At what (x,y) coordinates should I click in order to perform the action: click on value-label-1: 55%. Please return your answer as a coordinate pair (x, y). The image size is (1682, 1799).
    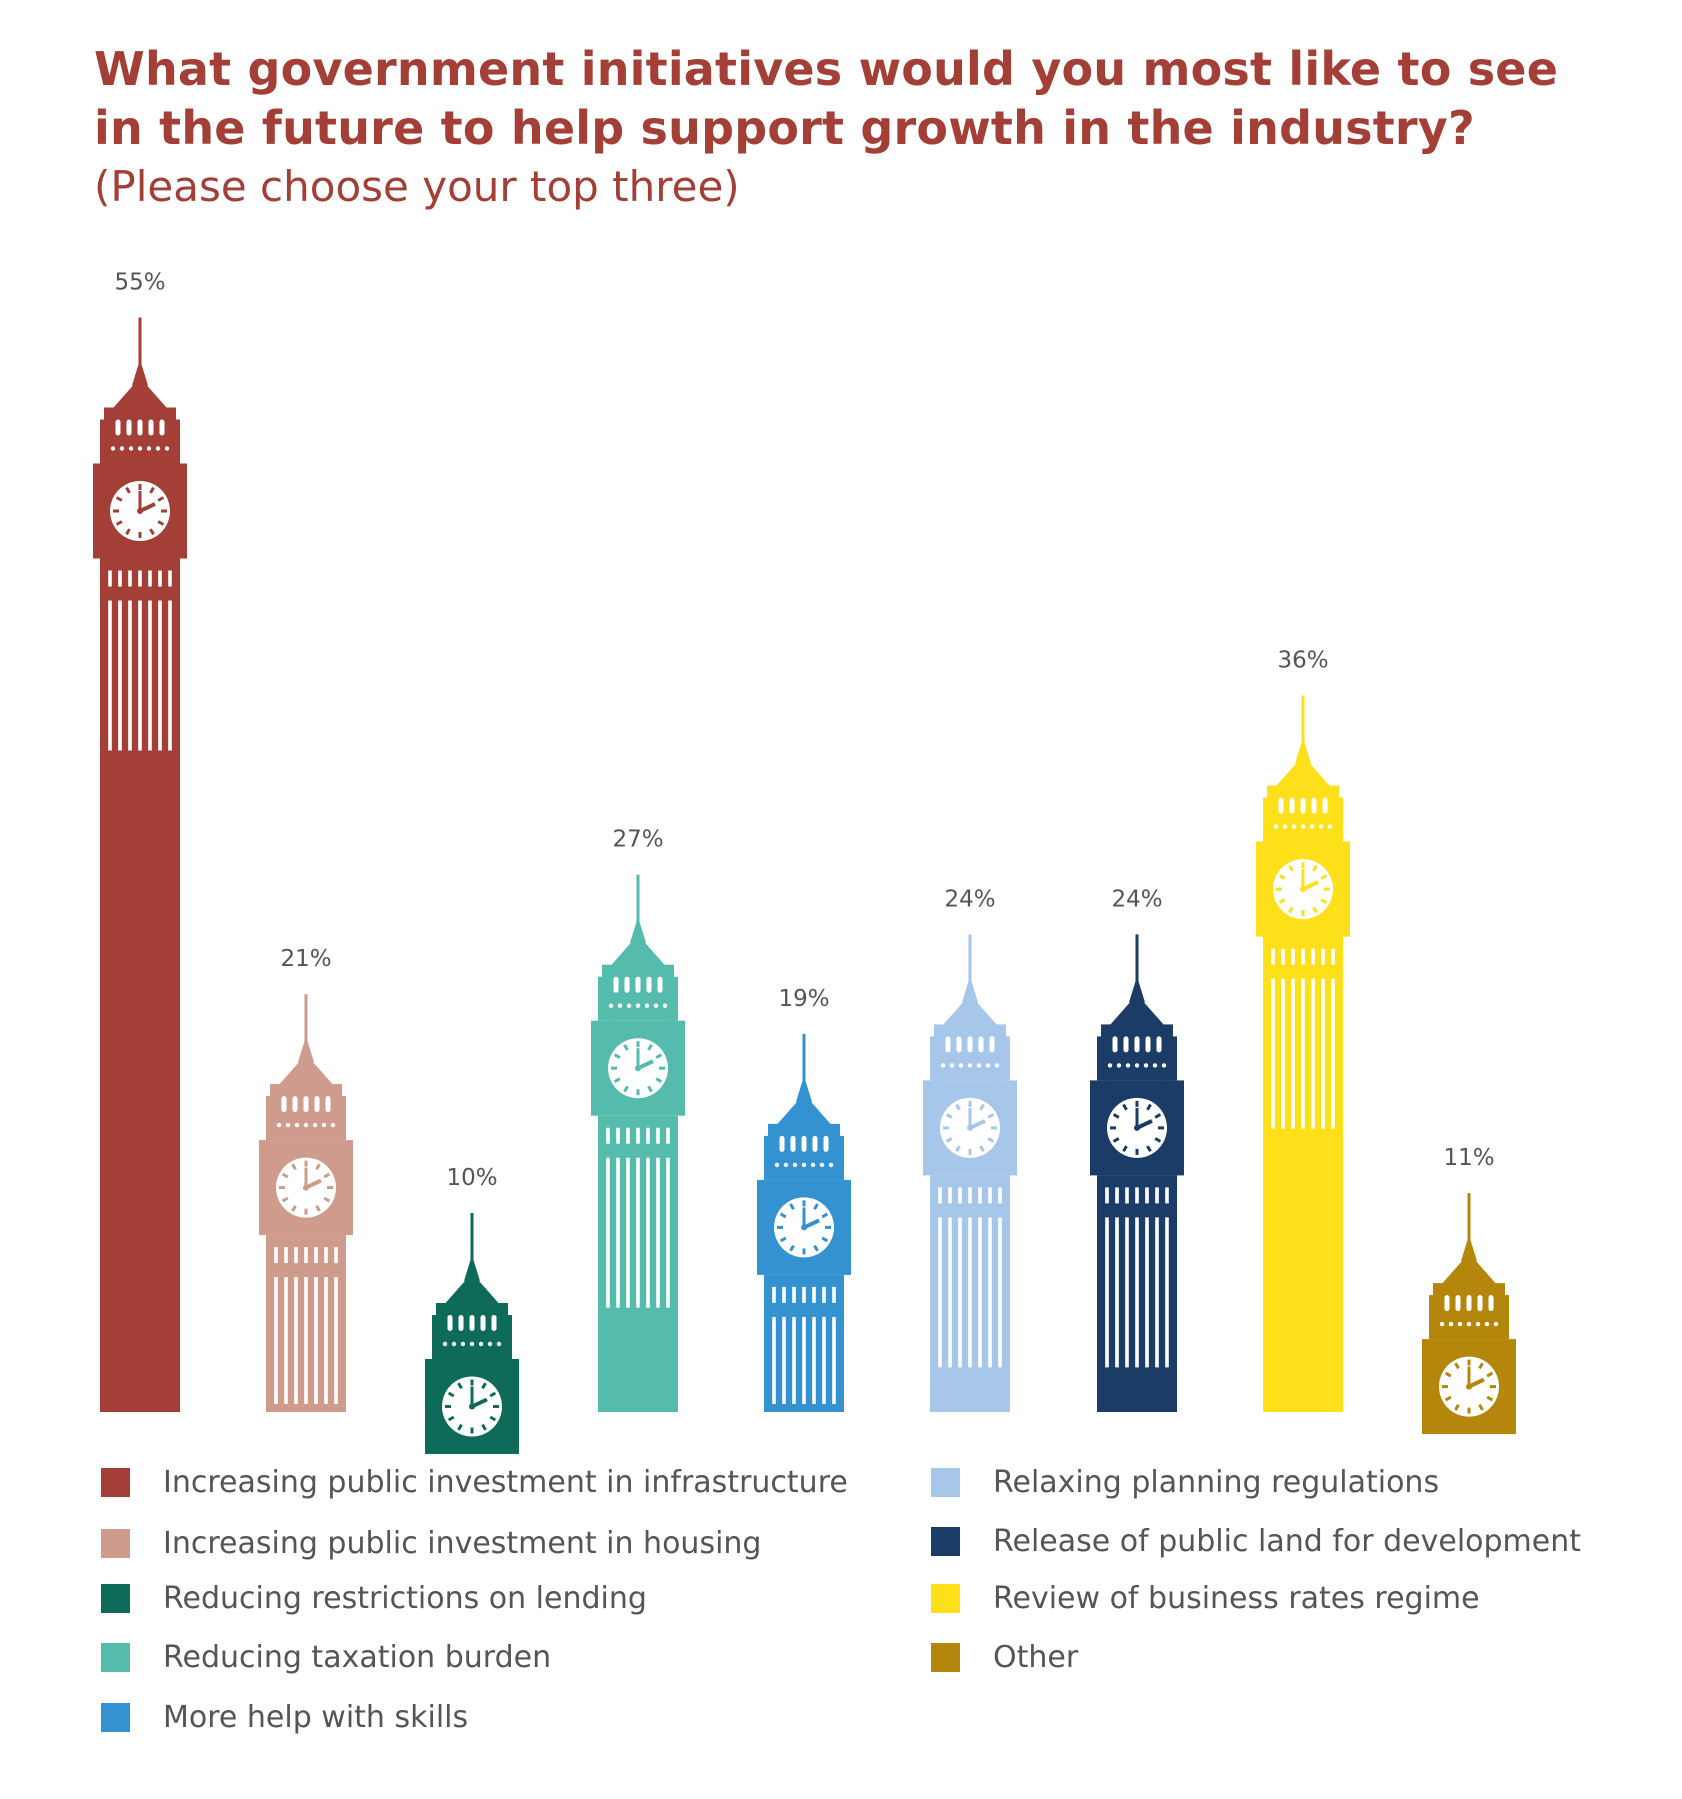
    Looking at the image, I should click on (139, 283).